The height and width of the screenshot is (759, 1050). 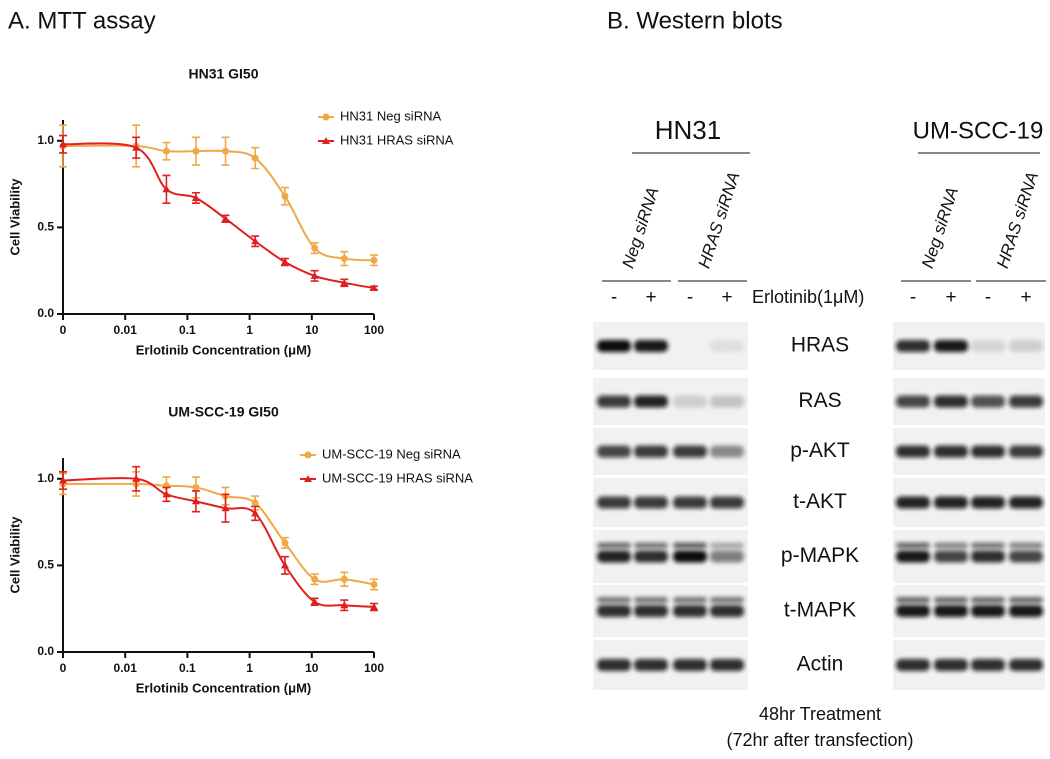 What do you see at coordinates (397, 477) in the screenshot?
I see `legend-label: UM-SCC-19 HRAS siRNA` at bounding box center [397, 477].